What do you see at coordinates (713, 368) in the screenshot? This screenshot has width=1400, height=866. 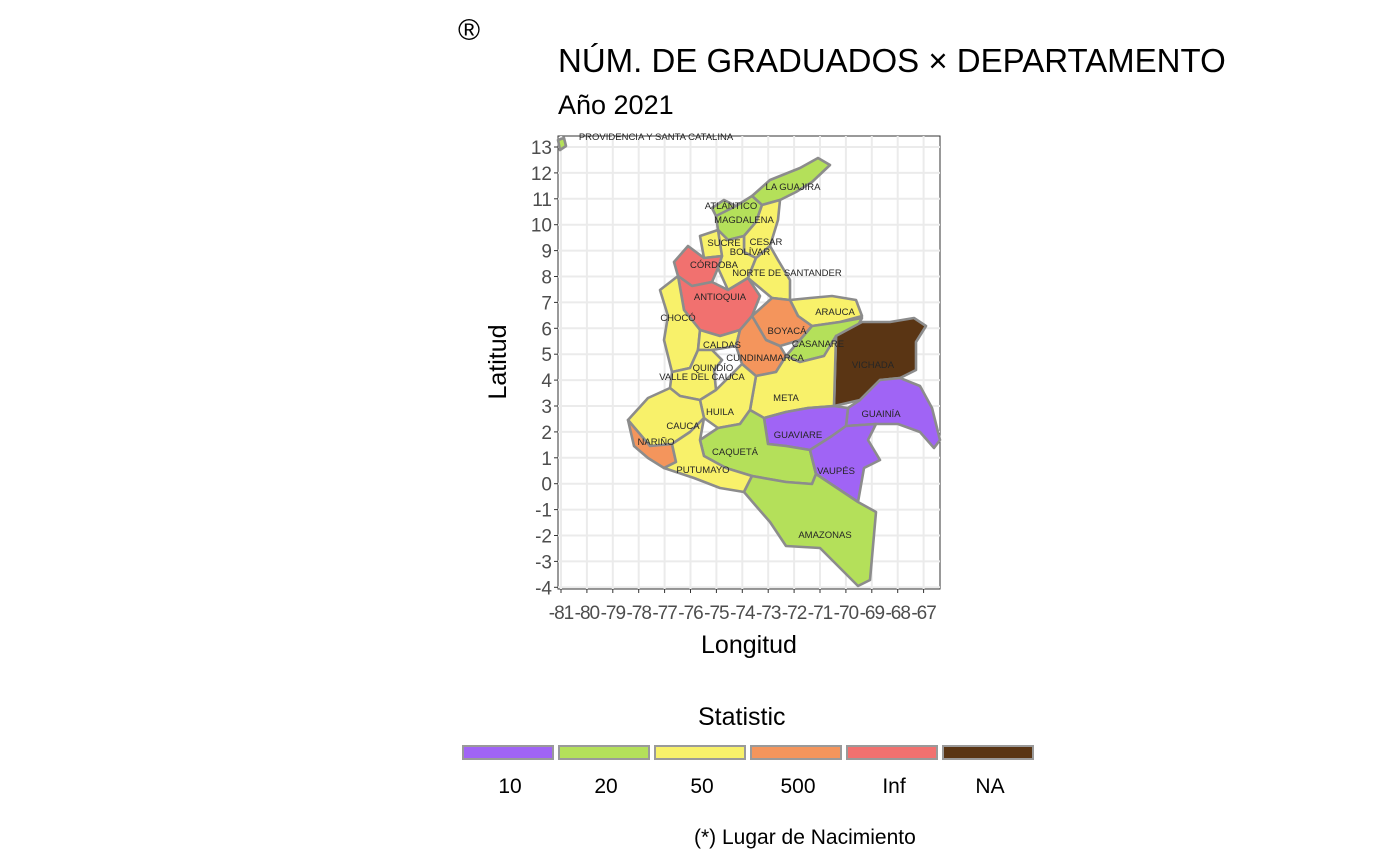 I see `label-quindio: QUINDÍO` at bounding box center [713, 368].